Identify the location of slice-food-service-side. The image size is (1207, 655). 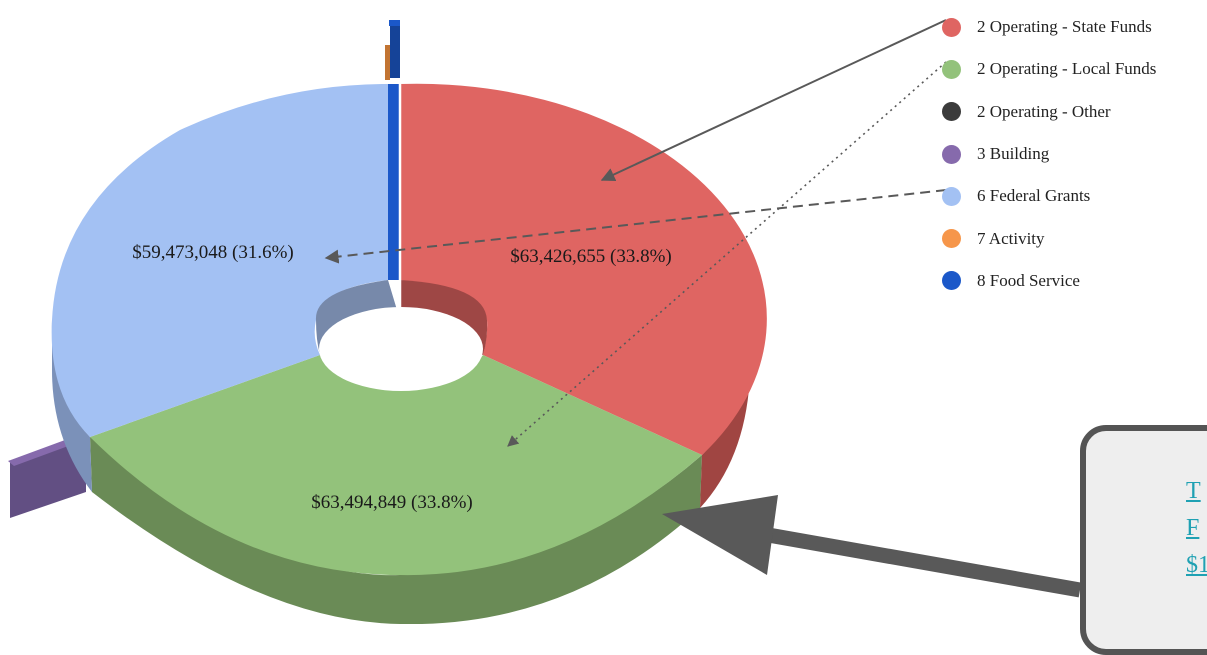
(395, 50).